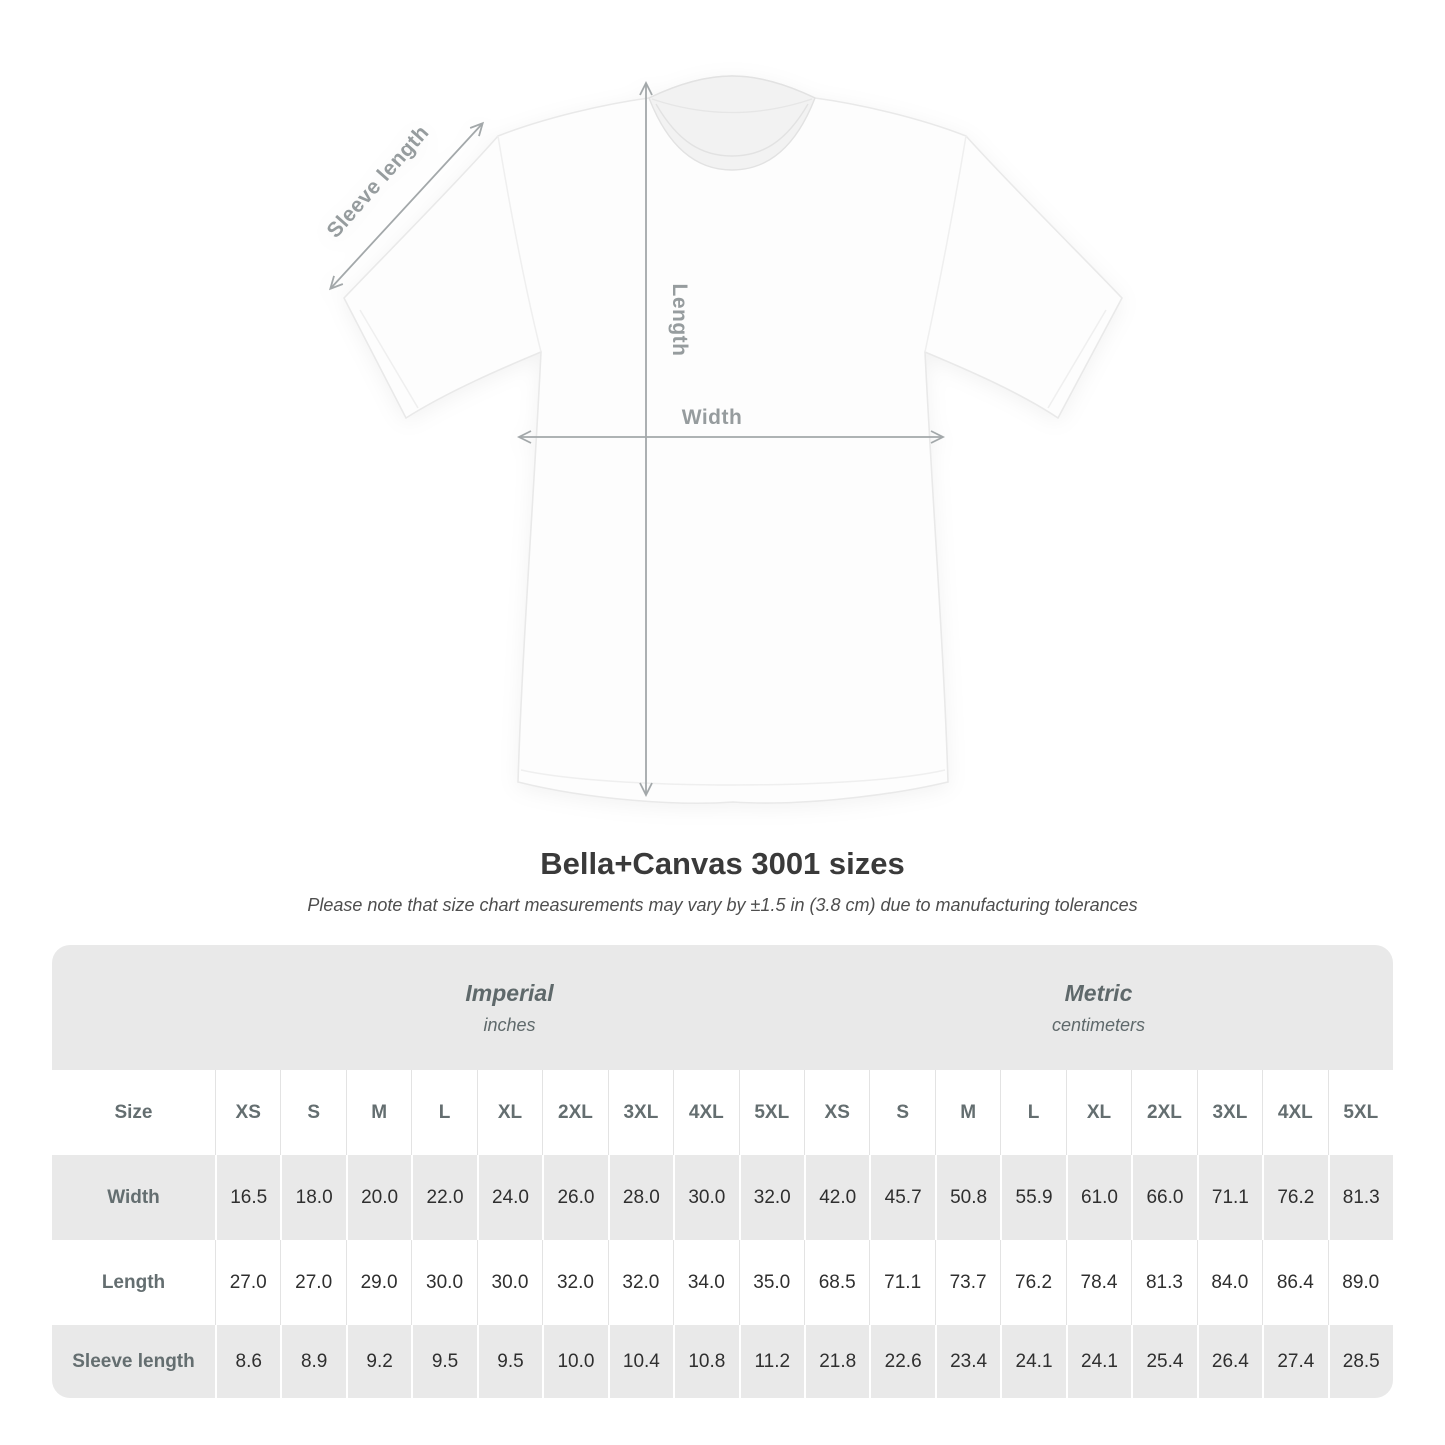  Describe the element at coordinates (389, 359) in the screenshot. I see `left-cuff-line` at that location.